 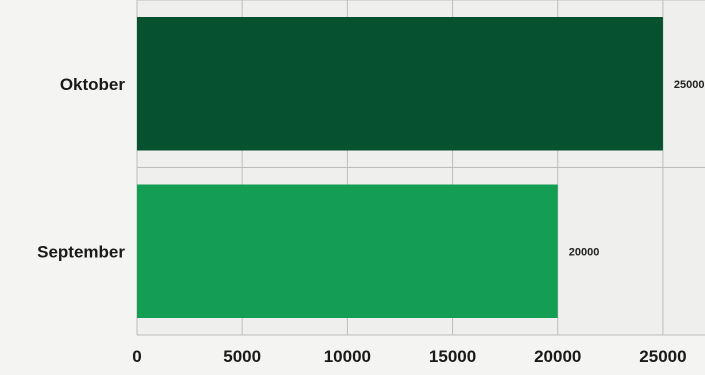 What do you see at coordinates (662, 356) in the screenshot?
I see `x-tick-label-25000: 25000` at bounding box center [662, 356].